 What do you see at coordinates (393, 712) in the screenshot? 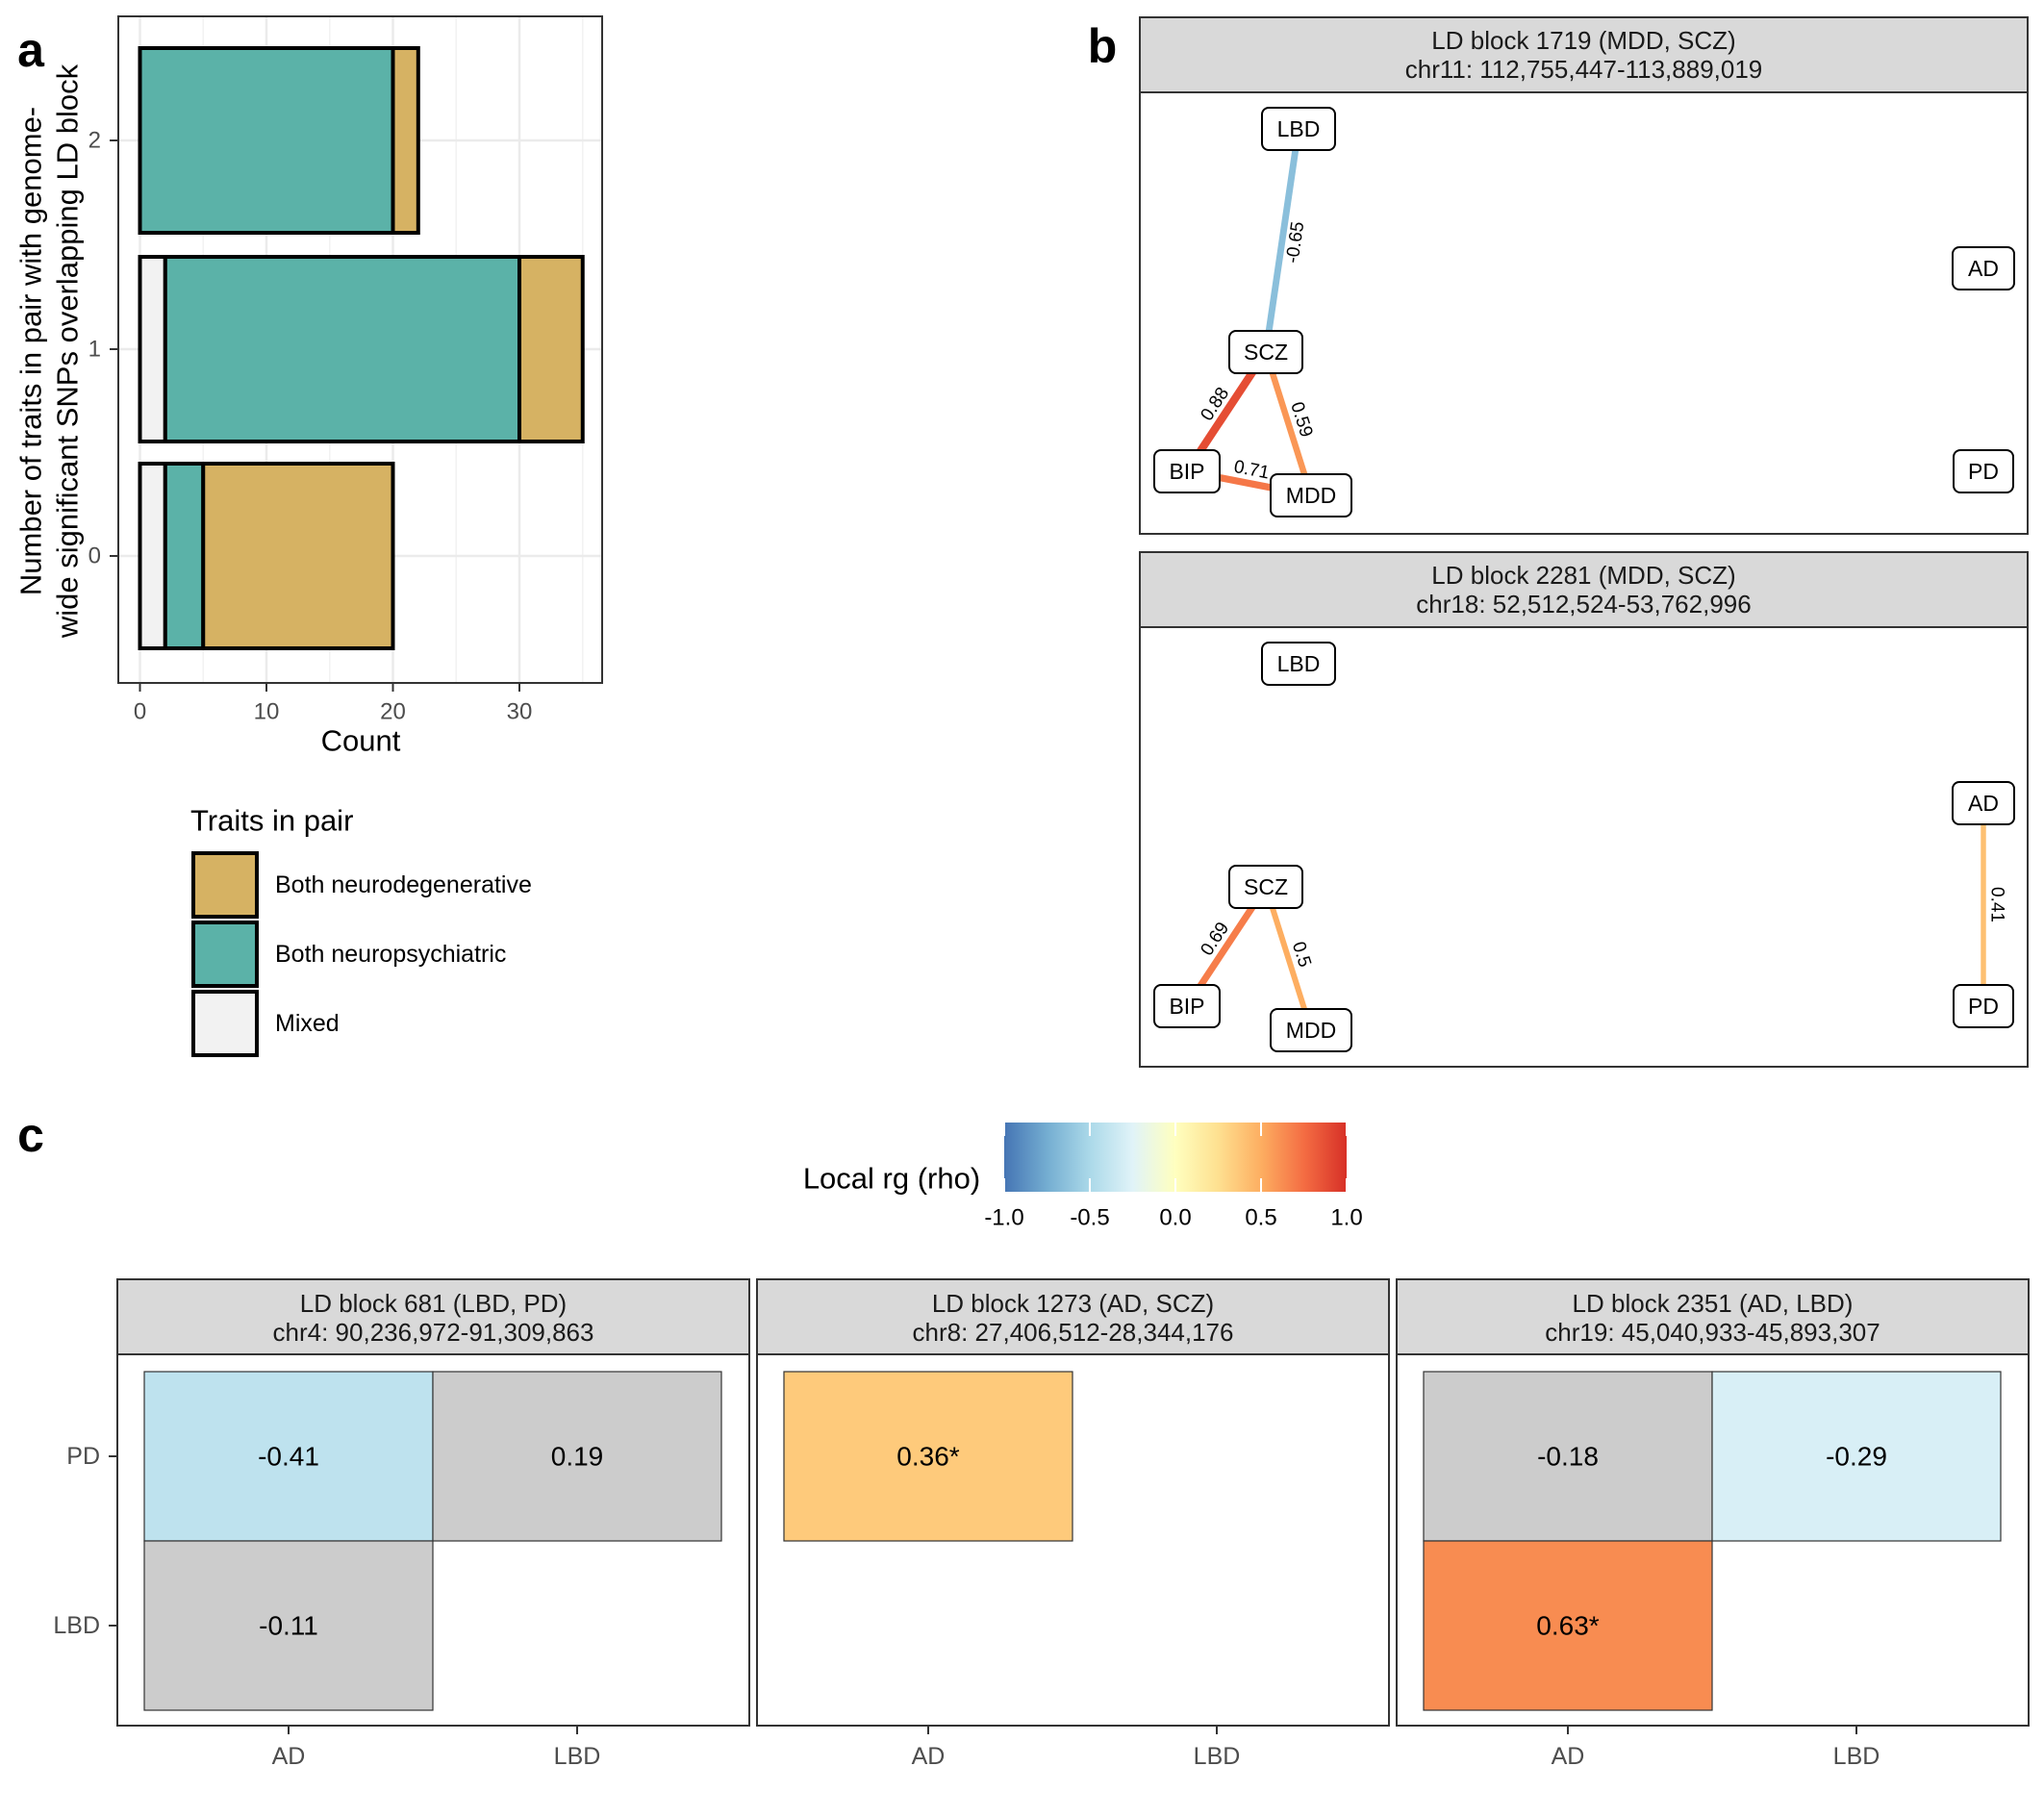
I see `x-tick-label: 20` at bounding box center [393, 712].